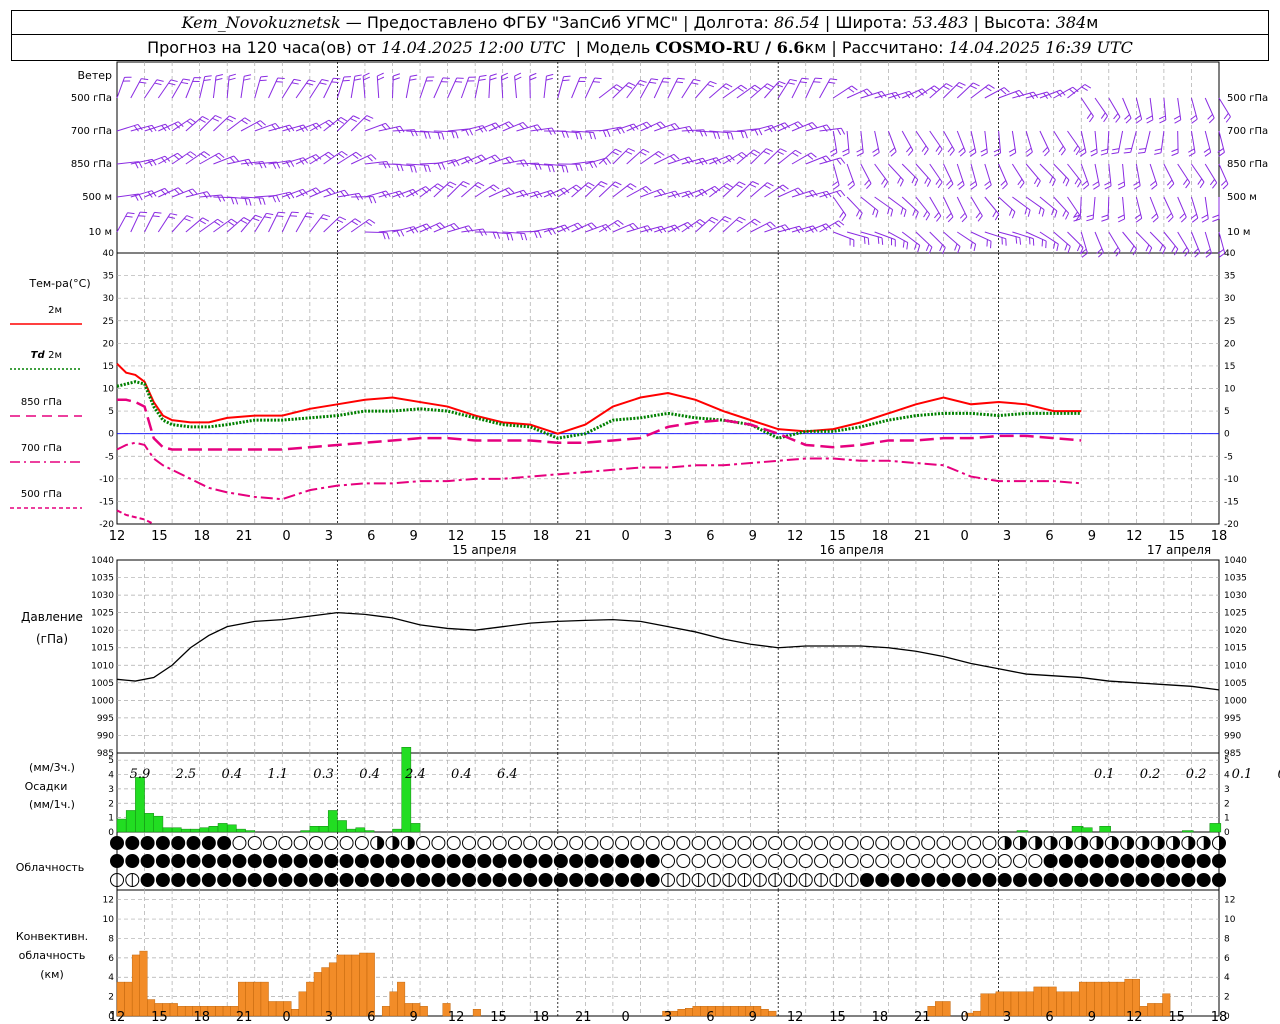 This screenshot has width=1280, height=1024. What do you see at coordinates (41, 402) in the screenshot?
I see `temp-legend-label: 850 гПа` at bounding box center [41, 402].